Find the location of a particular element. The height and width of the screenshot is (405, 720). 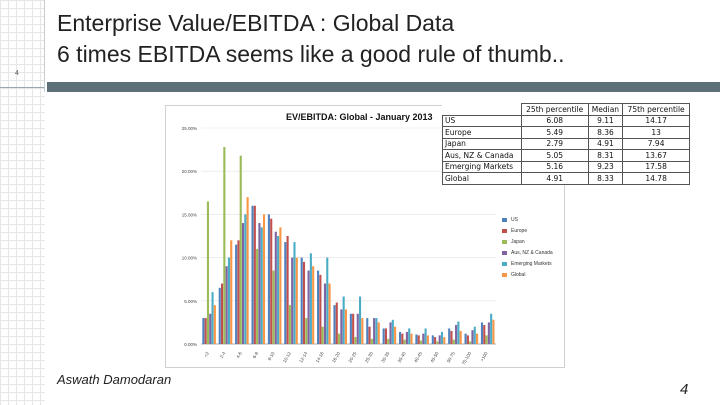

median-cell: 8.33 is located at coordinates (605, 178).